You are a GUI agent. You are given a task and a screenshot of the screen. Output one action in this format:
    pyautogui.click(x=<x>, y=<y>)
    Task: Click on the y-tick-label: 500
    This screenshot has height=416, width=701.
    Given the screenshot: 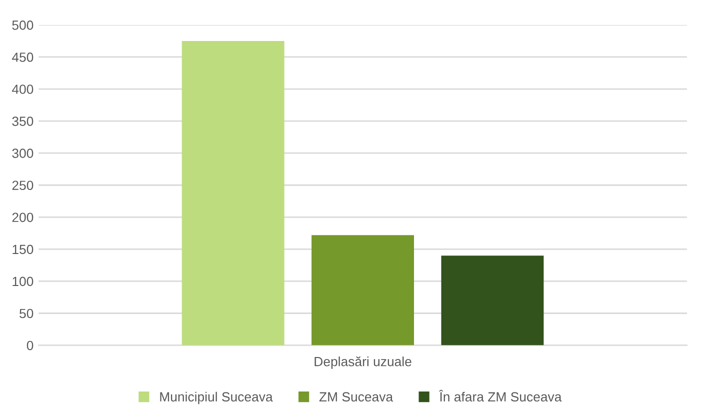 What is the action you would take?
    pyautogui.click(x=23, y=25)
    